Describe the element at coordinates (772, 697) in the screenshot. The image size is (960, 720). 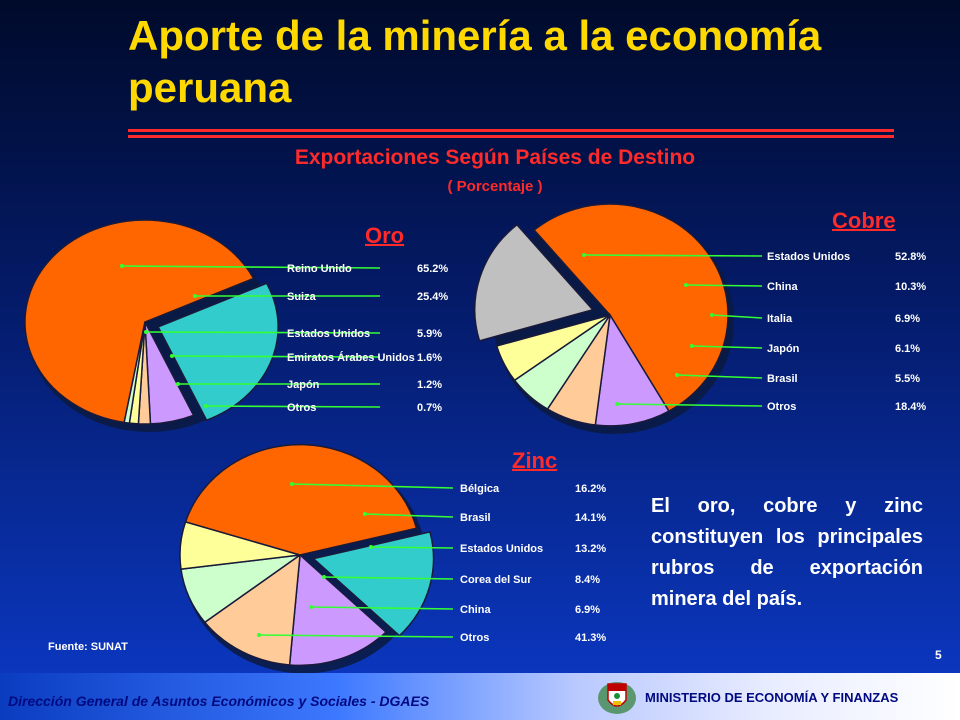
I see `footer-ministry: MINISTERIO DE ECONOMÍA Y FINANZAS` at that location.